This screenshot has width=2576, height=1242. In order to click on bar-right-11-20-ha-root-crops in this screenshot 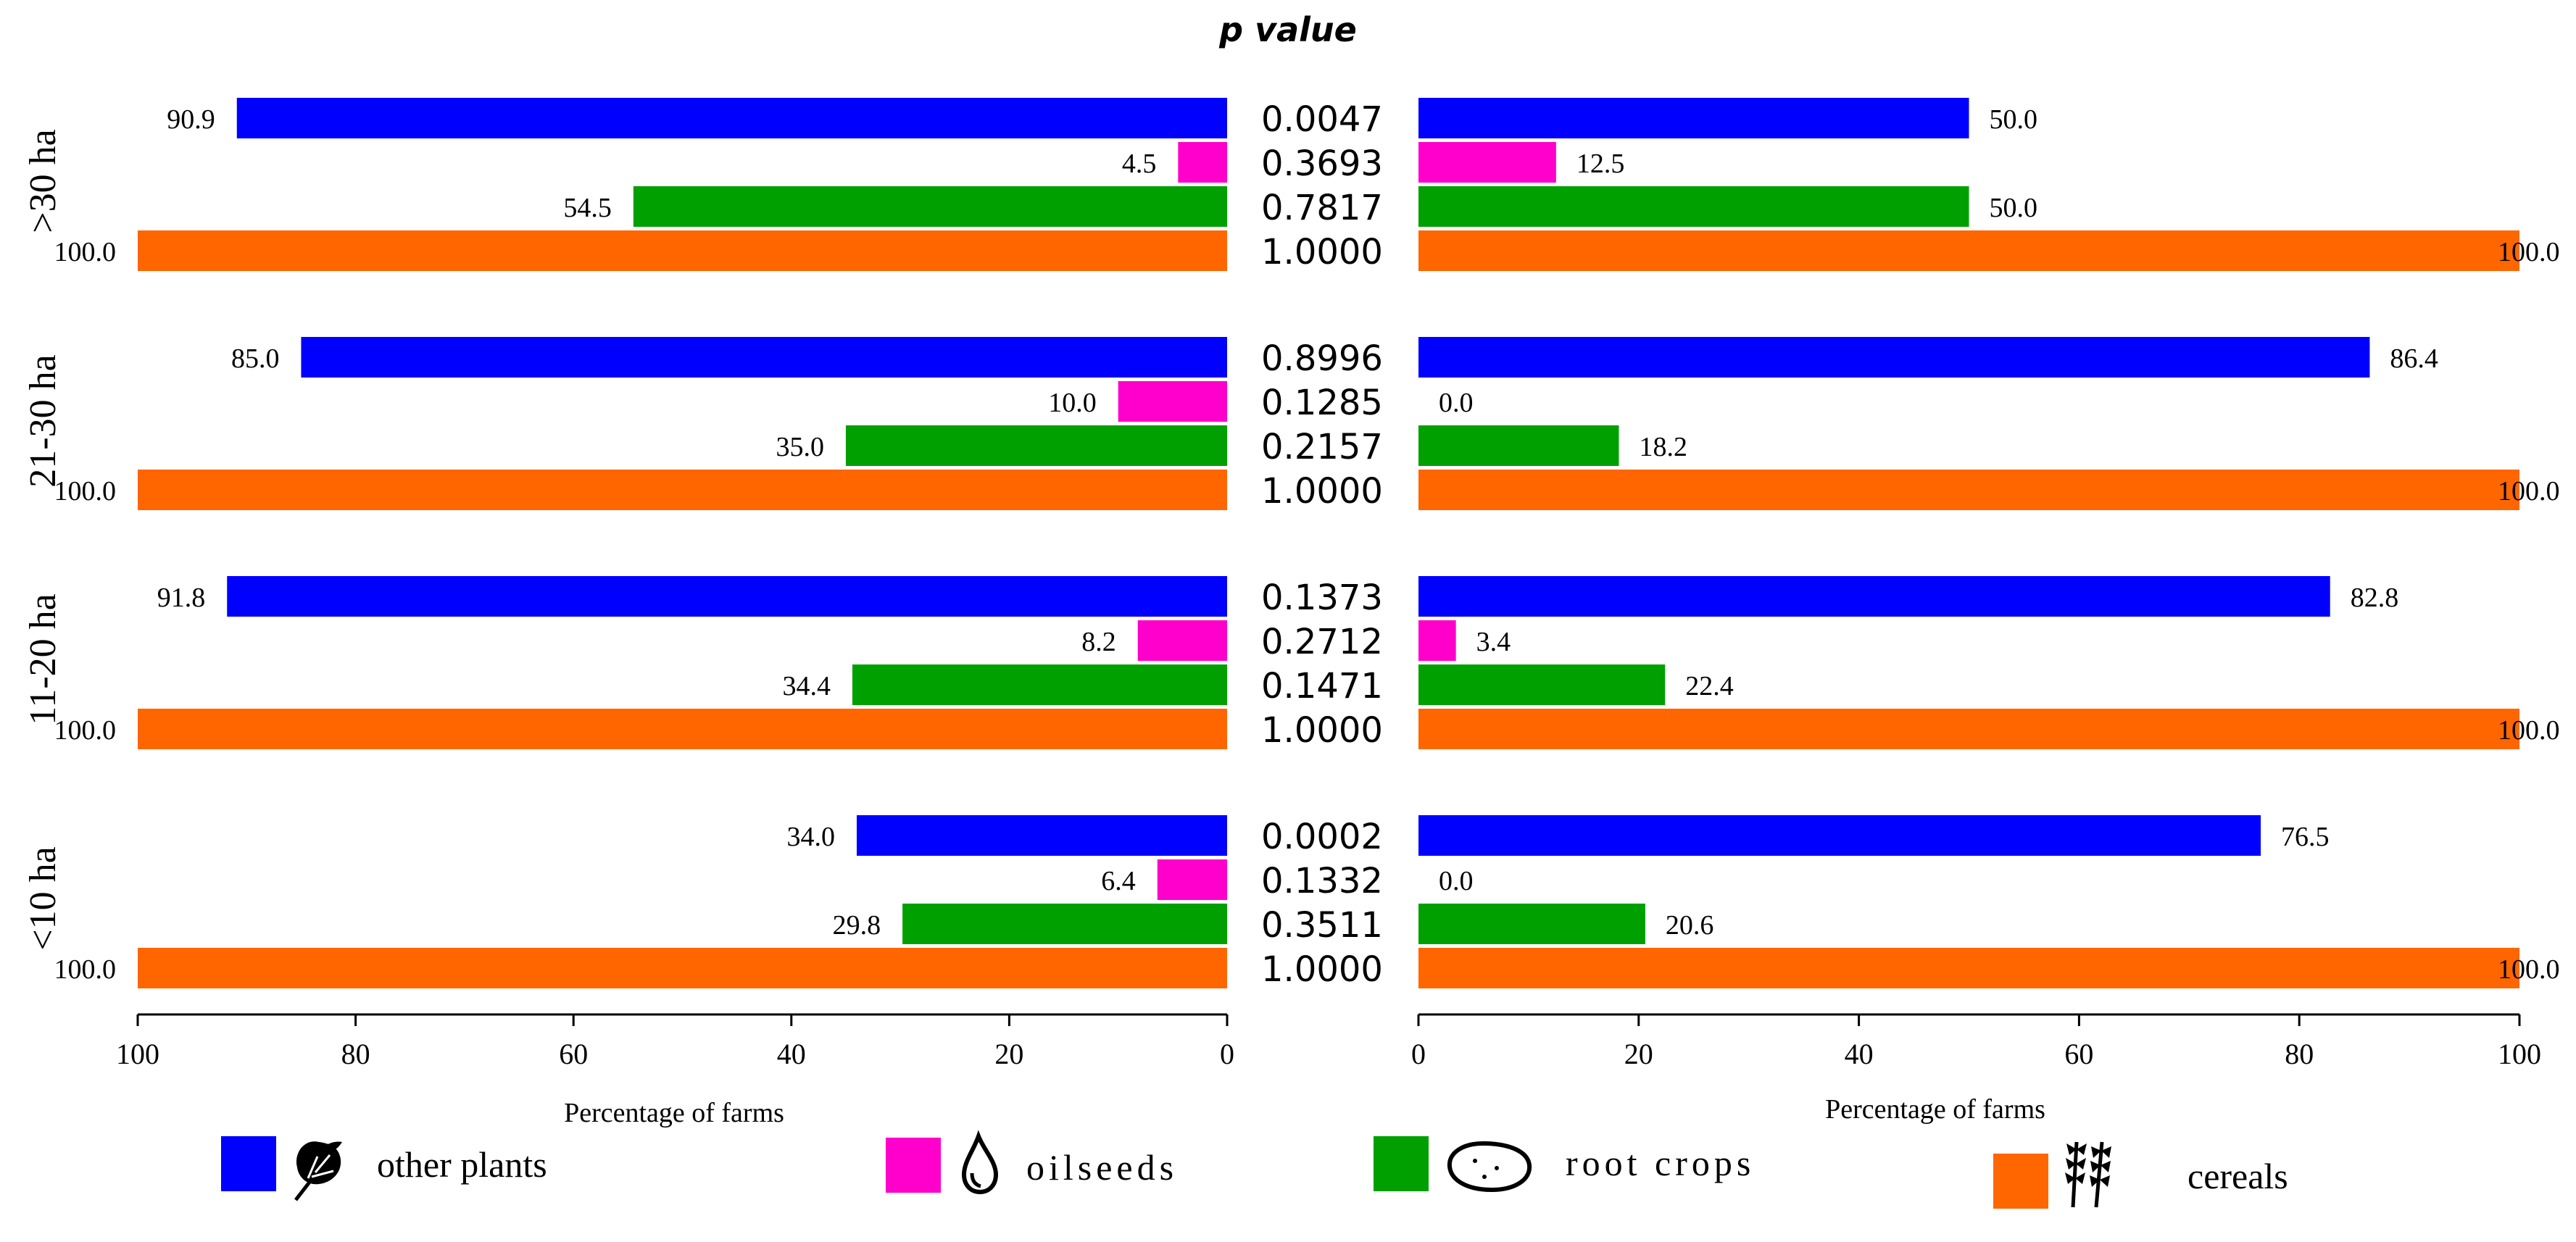, I will do `click(1542, 684)`.